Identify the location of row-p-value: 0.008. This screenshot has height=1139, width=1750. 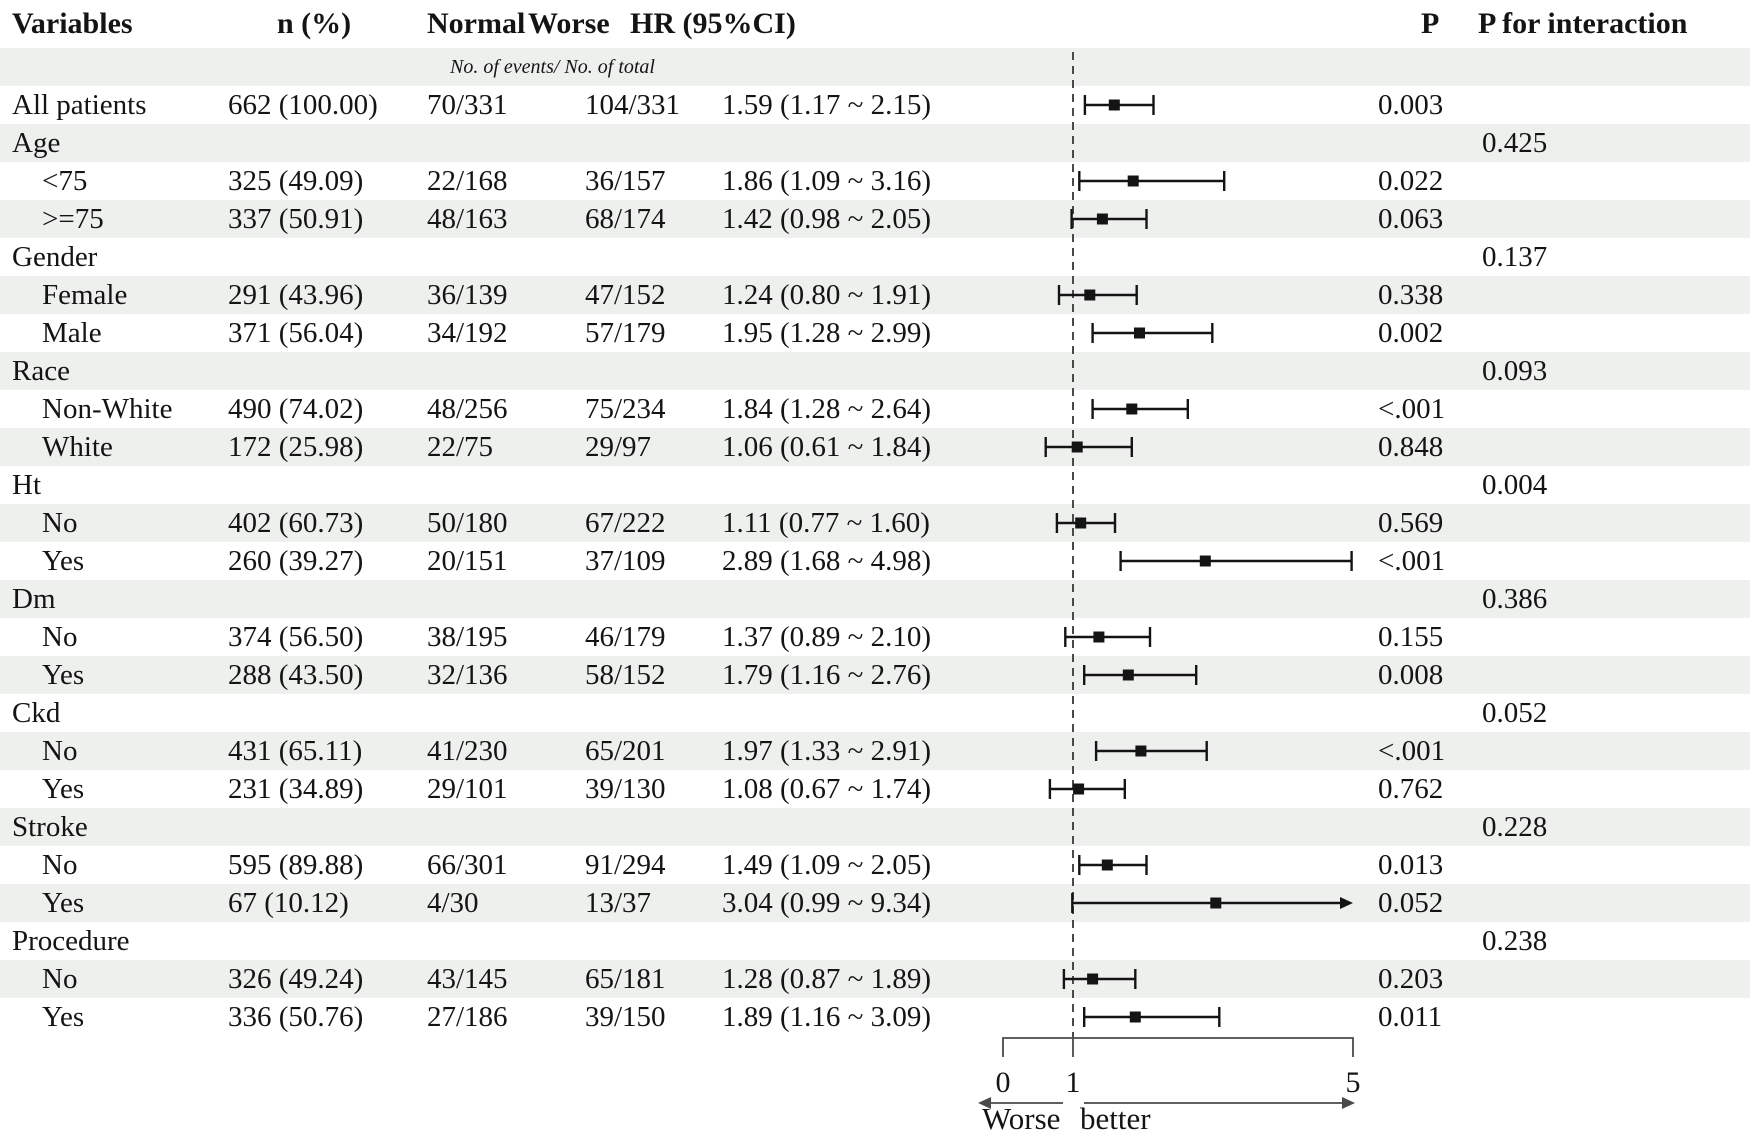
(1411, 675).